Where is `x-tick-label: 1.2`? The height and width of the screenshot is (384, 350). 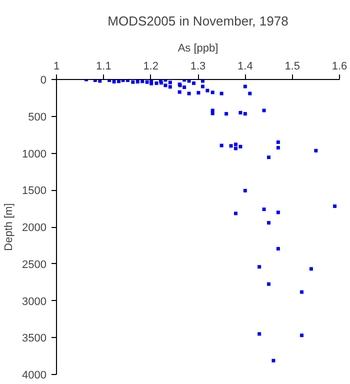
x-tick-label: 1.2 is located at coordinates (150, 66).